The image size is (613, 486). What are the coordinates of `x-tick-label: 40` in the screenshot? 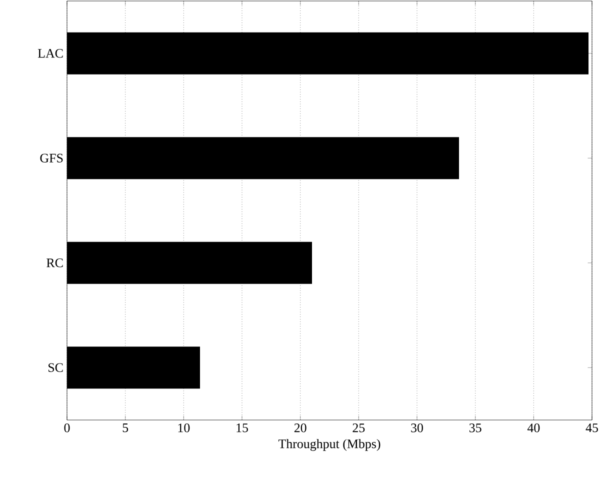 It's located at (533, 428).